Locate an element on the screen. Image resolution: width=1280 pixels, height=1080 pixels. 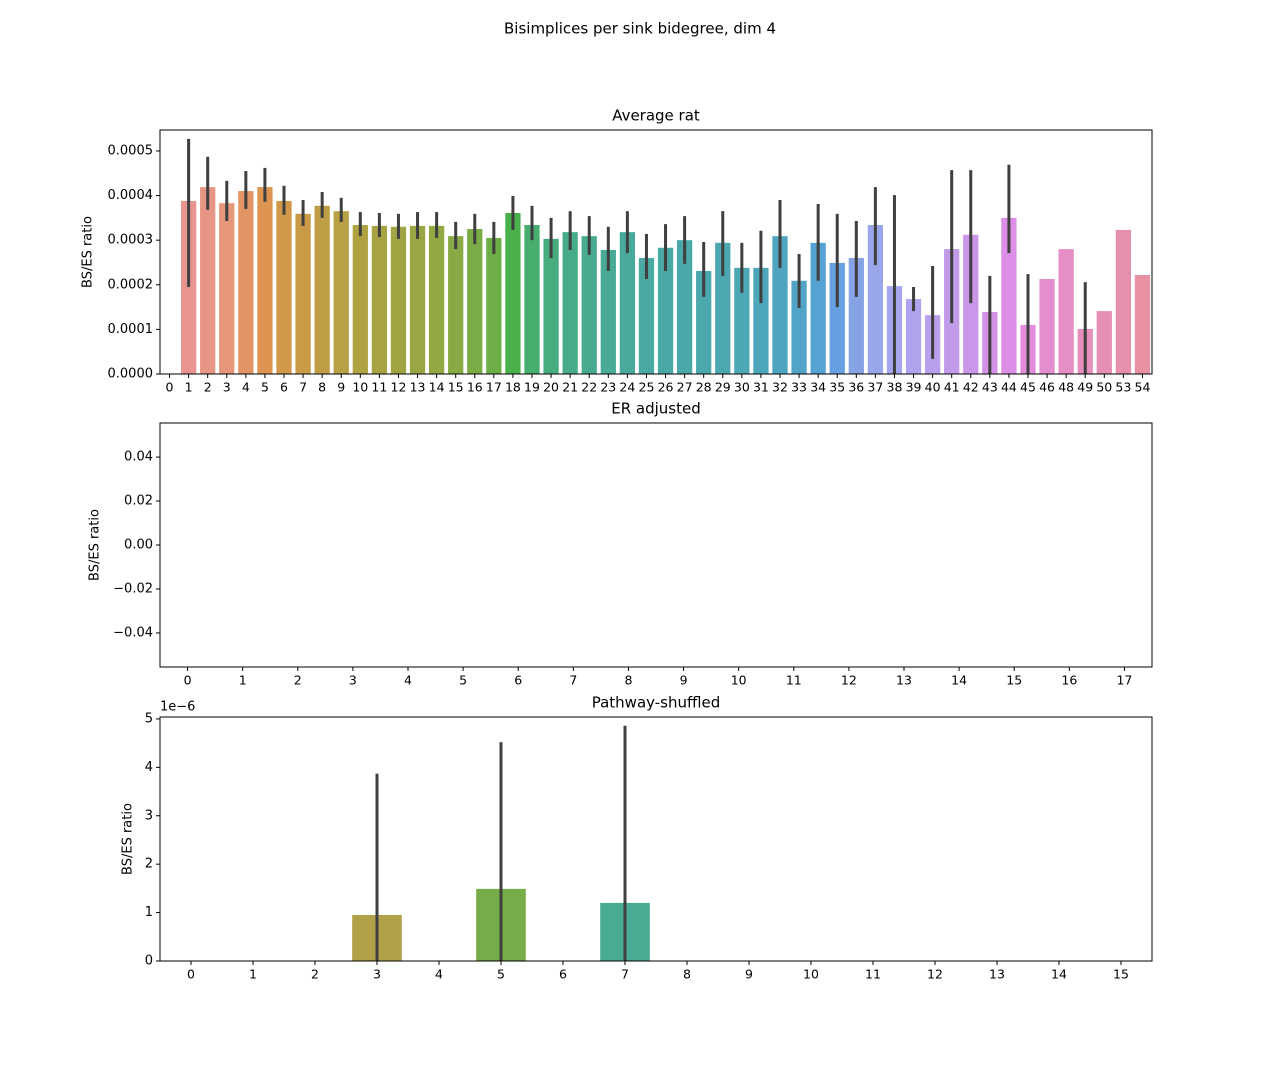
x-tick-label: 46 is located at coordinates (1047, 387).